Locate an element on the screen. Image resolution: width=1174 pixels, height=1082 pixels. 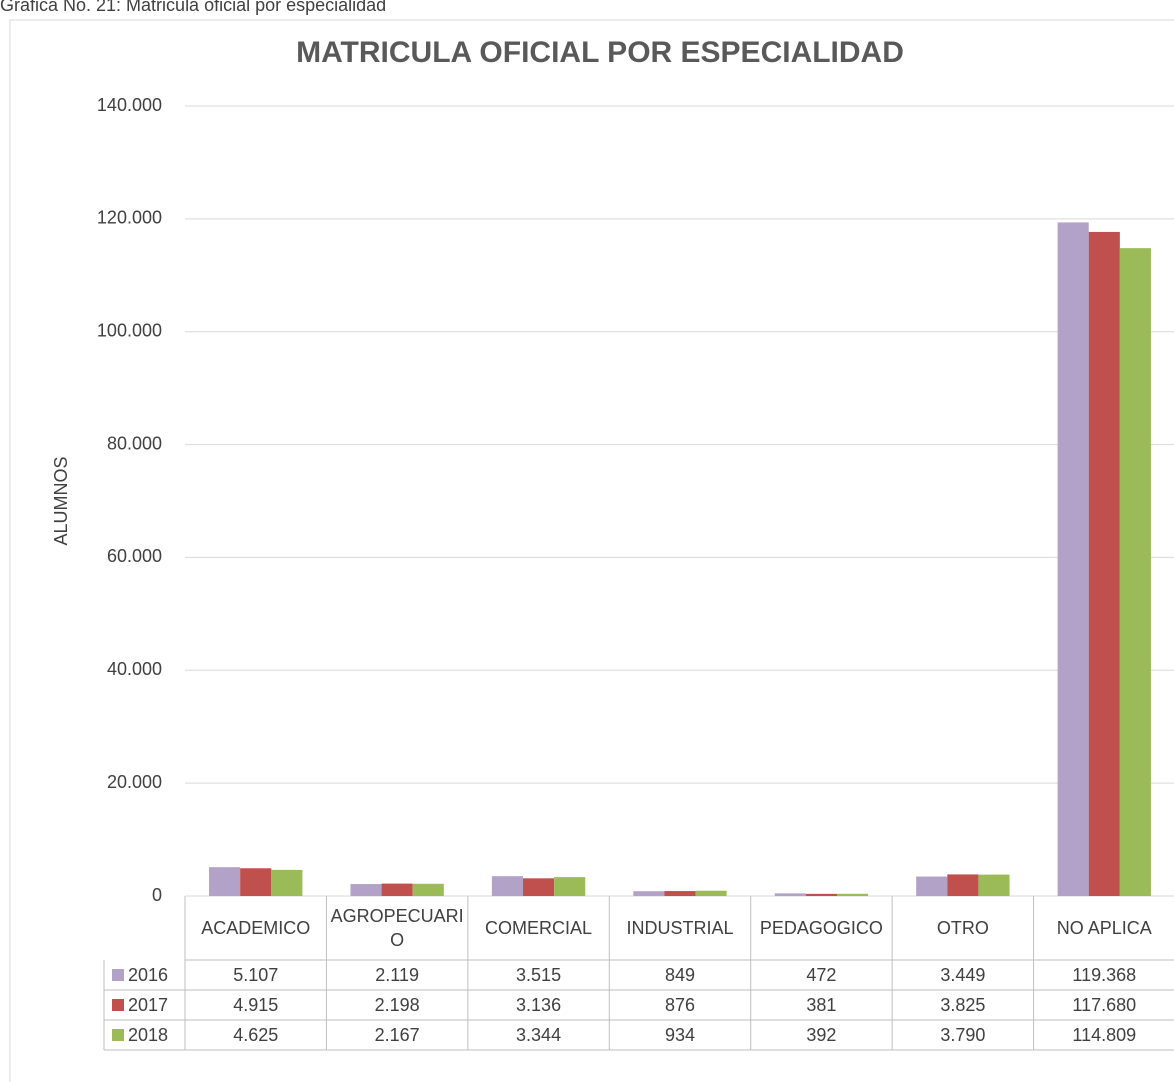
data-label: 934 is located at coordinates (680, 1035).